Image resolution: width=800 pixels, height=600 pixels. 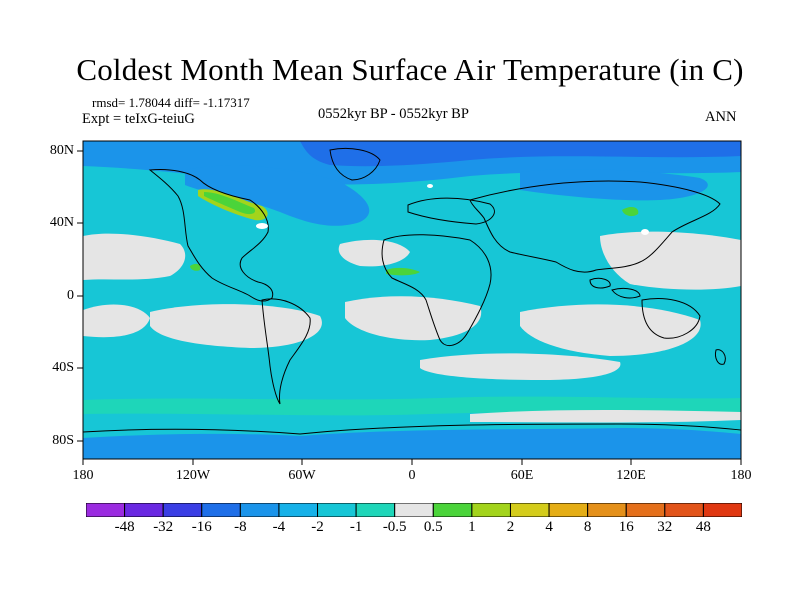 I want to click on antarctic-cold-band, so click(x=412, y=443).